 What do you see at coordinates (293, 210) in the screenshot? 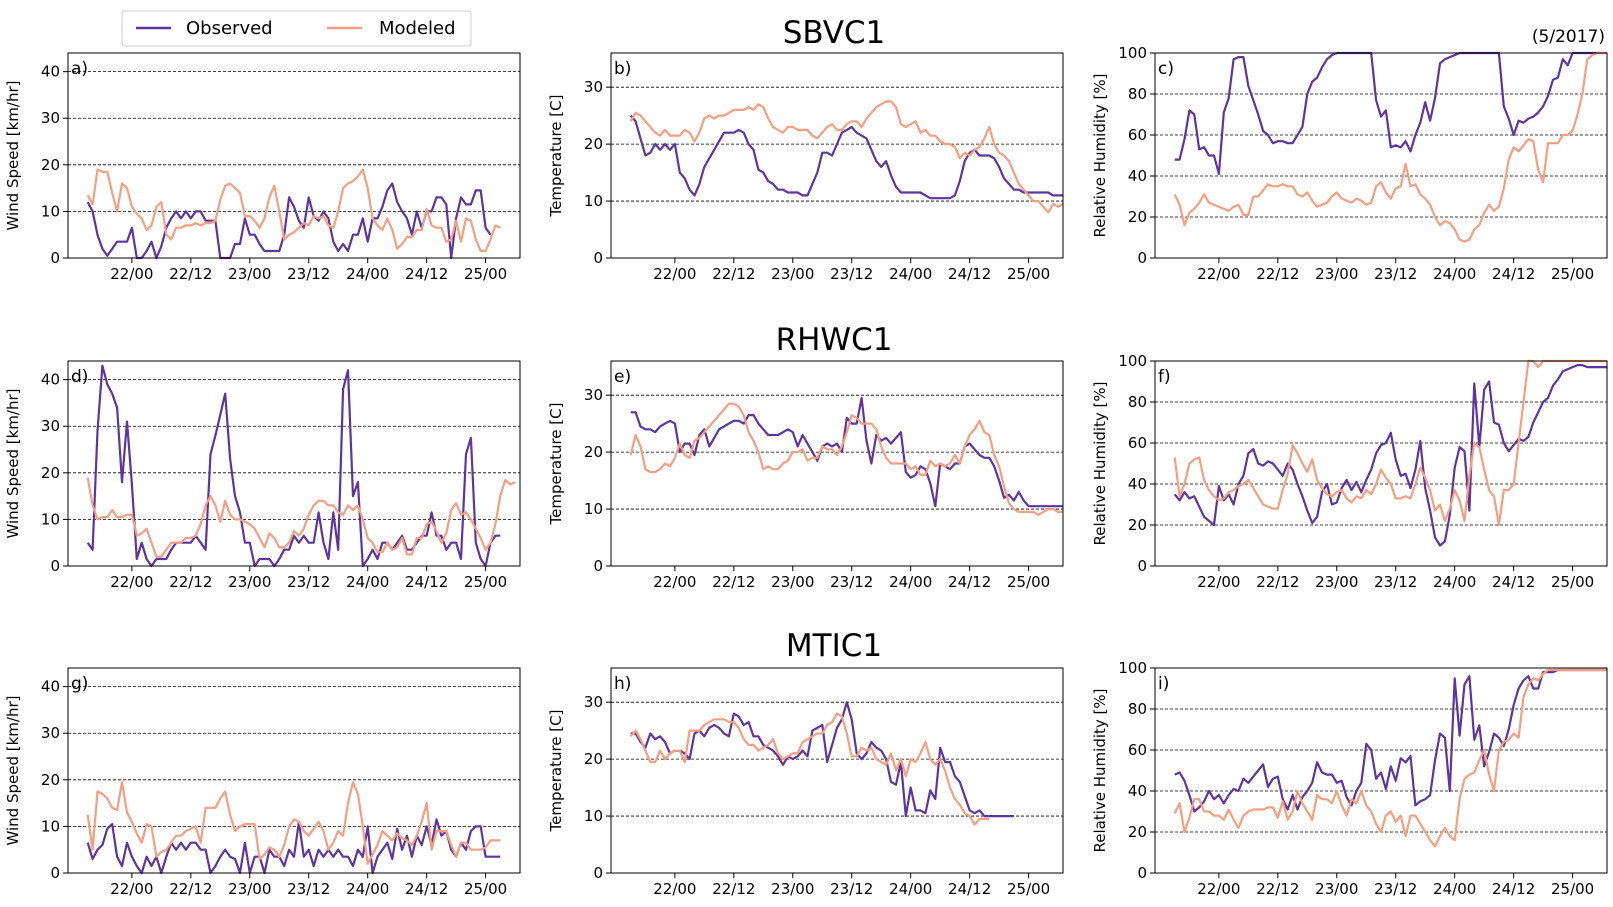
I see `series-line-a-modeled` at bounding box center [293, 210].